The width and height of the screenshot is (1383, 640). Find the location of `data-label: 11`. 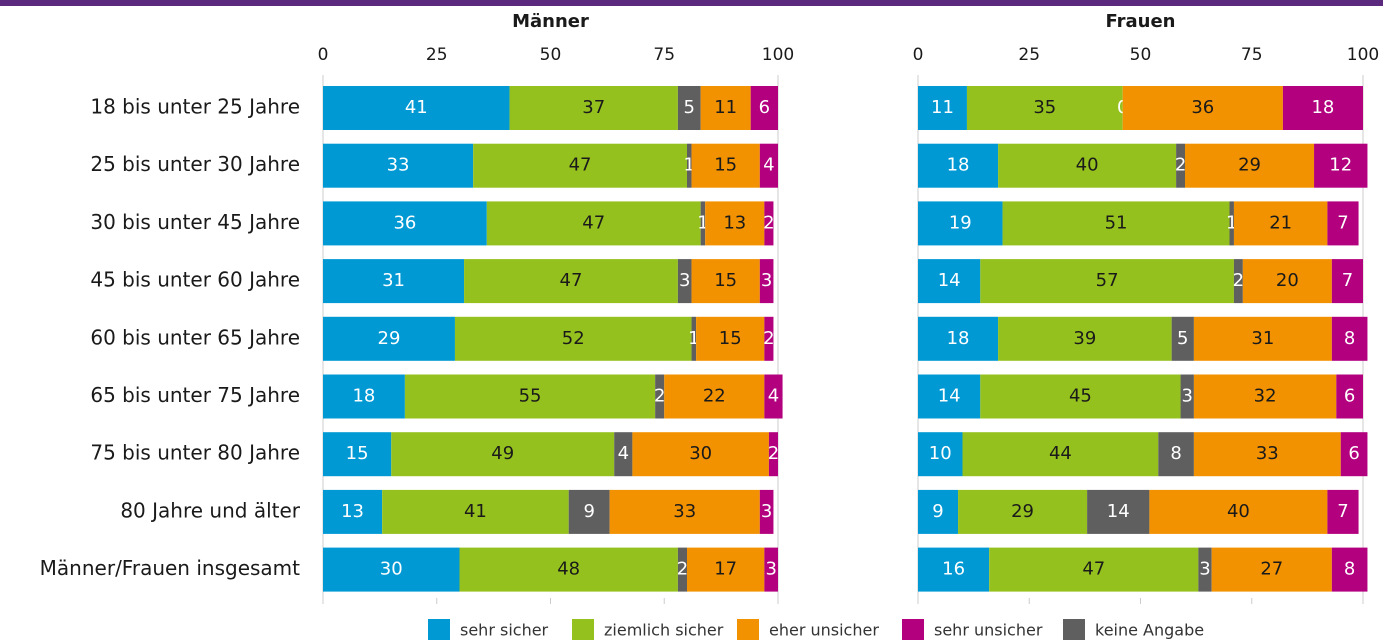

data-label: 11 is located at coordinates (942, 107).